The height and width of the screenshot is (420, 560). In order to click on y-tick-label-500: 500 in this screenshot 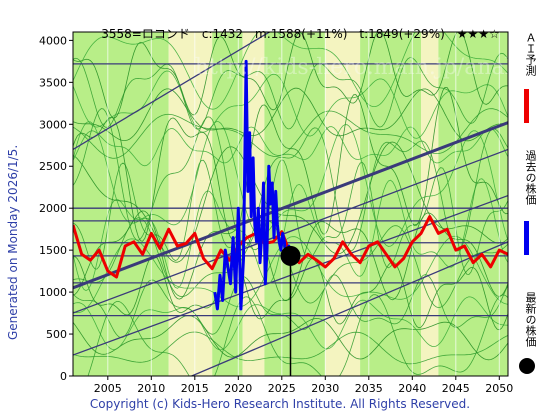, I will do `click(56, 334)`.